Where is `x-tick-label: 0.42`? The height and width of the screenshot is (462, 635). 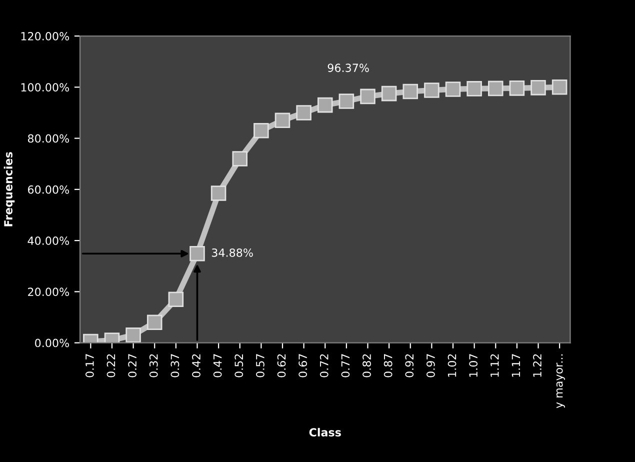
x-tick-label: 0.42 is located at coordinates (196, 366).